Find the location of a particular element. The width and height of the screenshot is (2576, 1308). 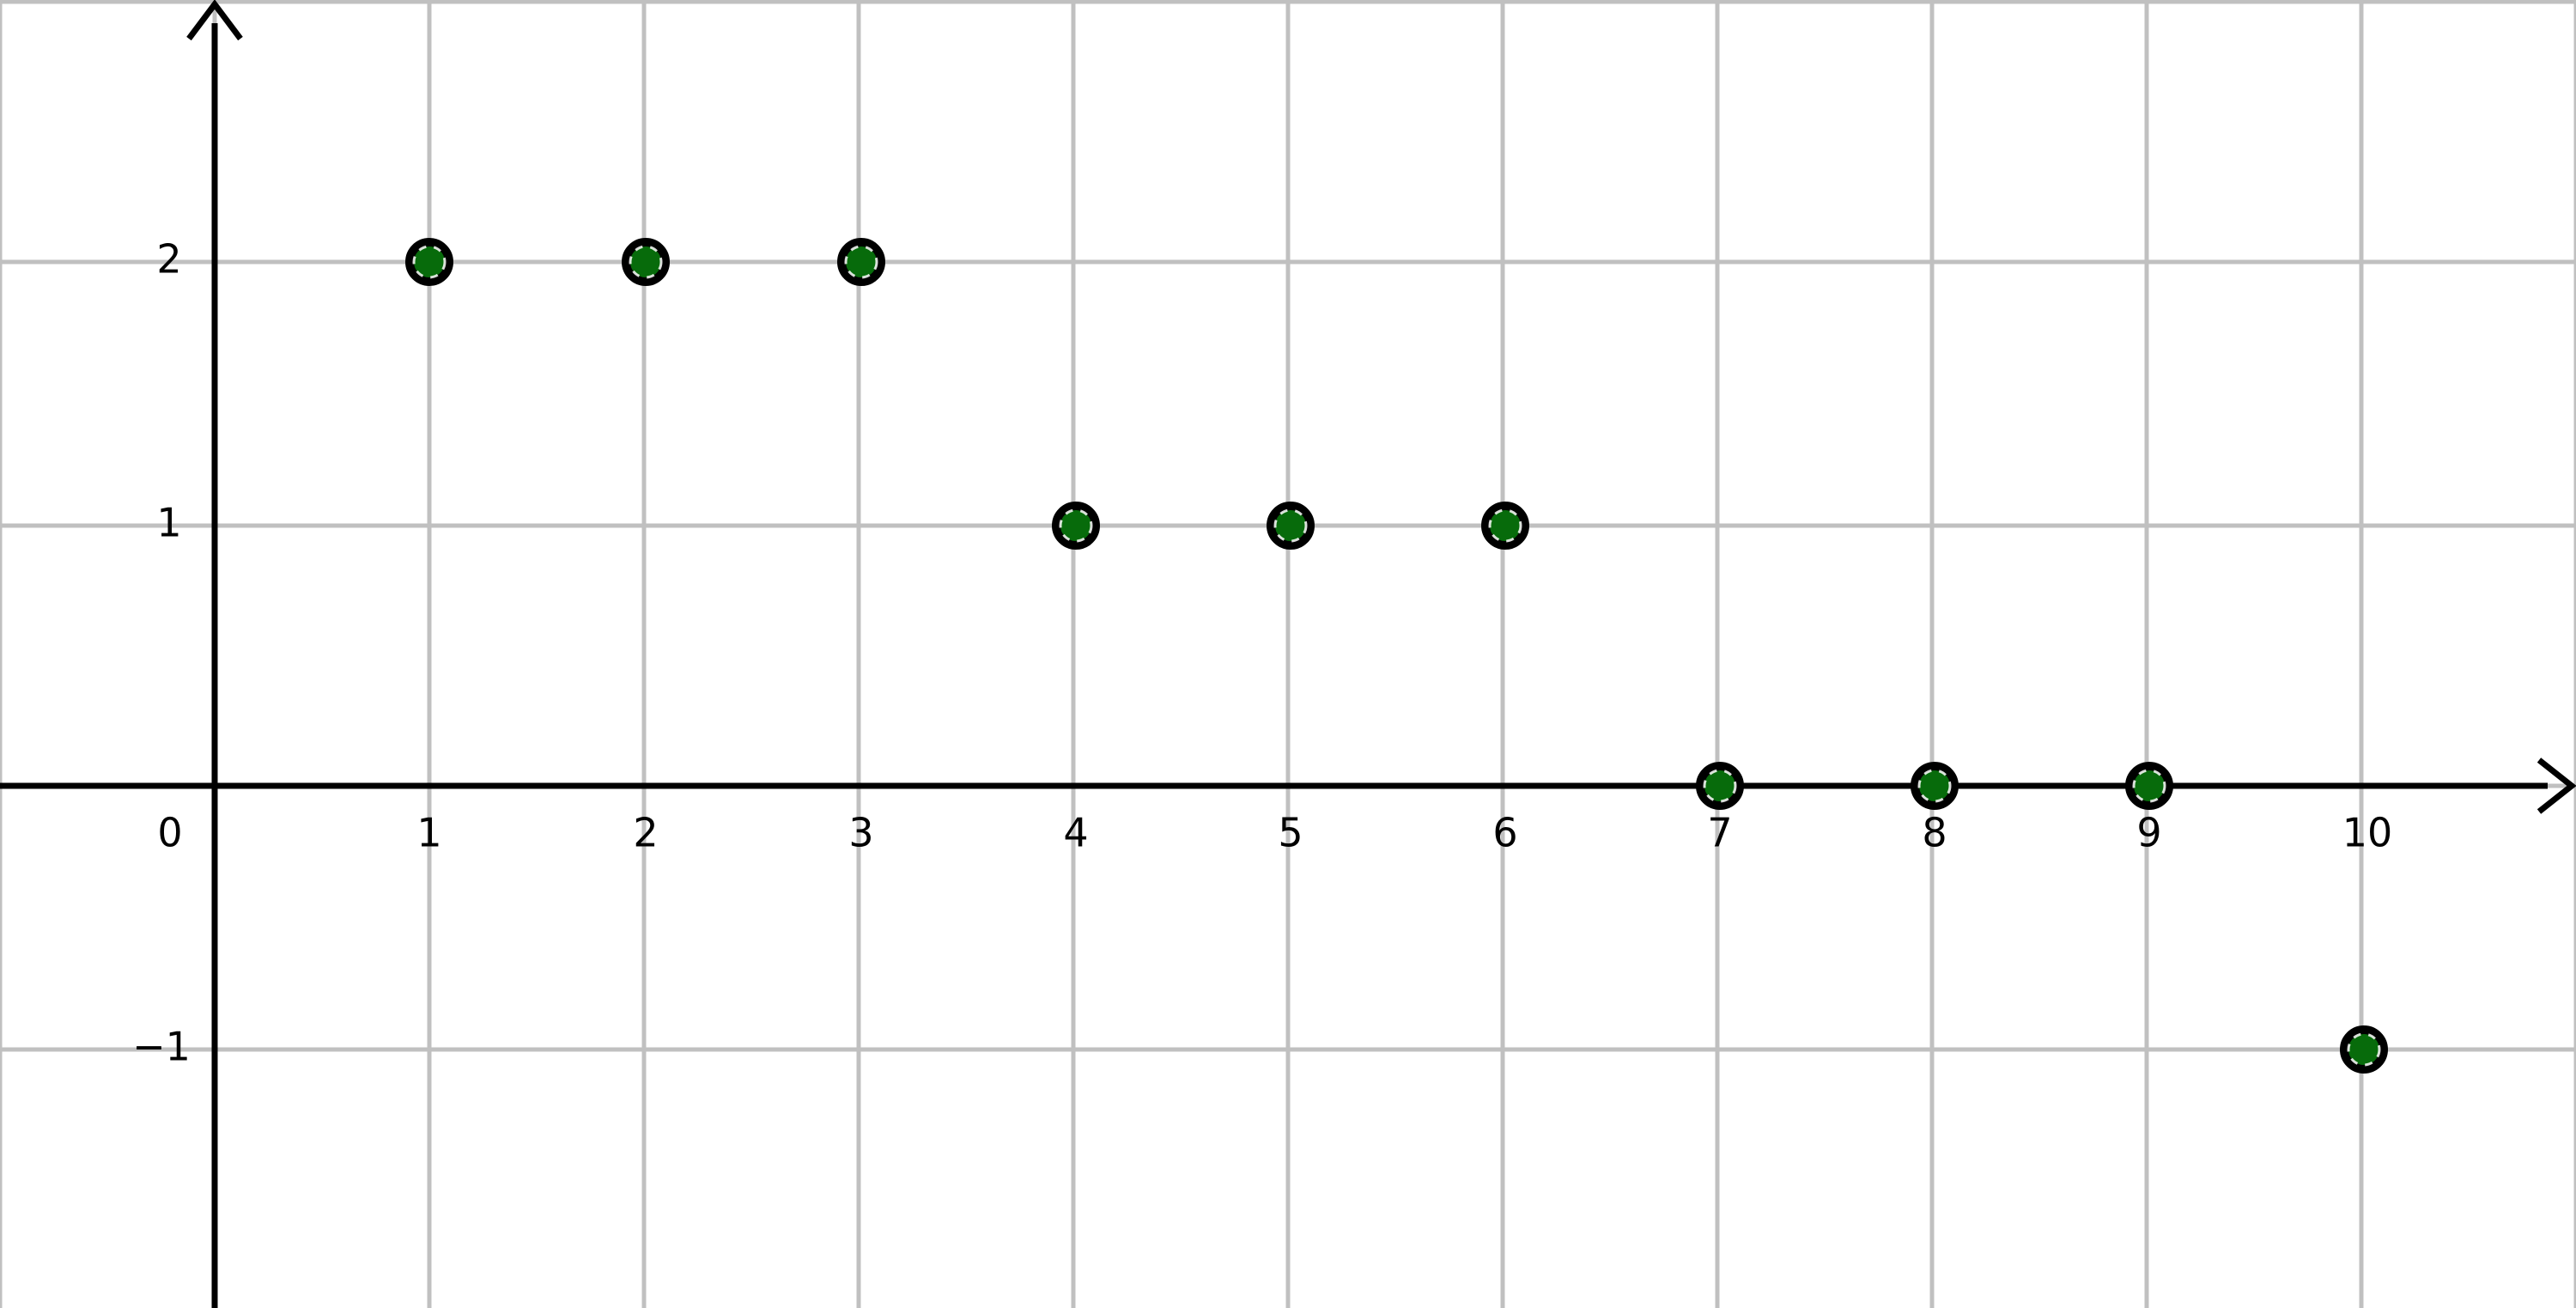

y-axis-tick-label: −1 is located at coordinates (161, 1047).